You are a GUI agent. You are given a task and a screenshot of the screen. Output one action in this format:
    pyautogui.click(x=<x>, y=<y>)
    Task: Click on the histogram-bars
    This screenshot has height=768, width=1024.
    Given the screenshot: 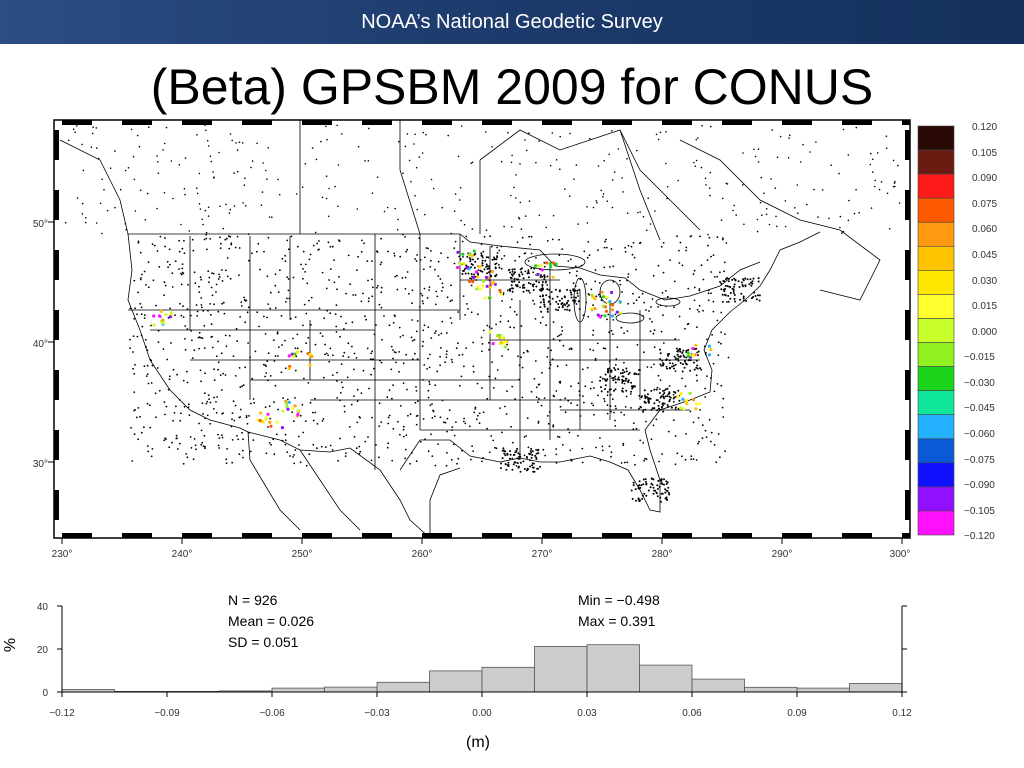 What is the action you would take?
    pyautogui.click(x=482, y=668)
    